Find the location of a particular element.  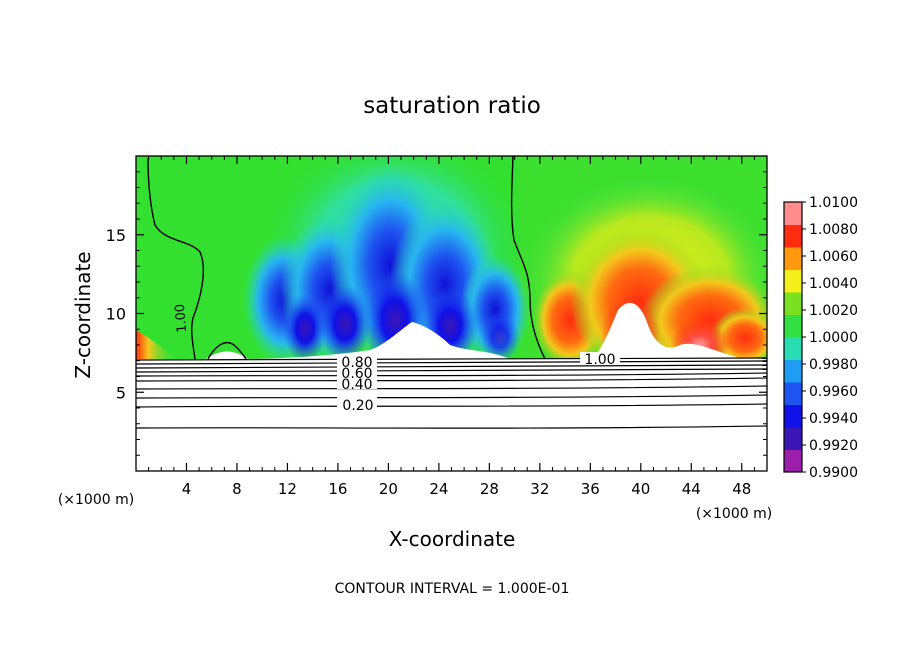

x-tick-label: 28 is located at coordinates (489, 489).